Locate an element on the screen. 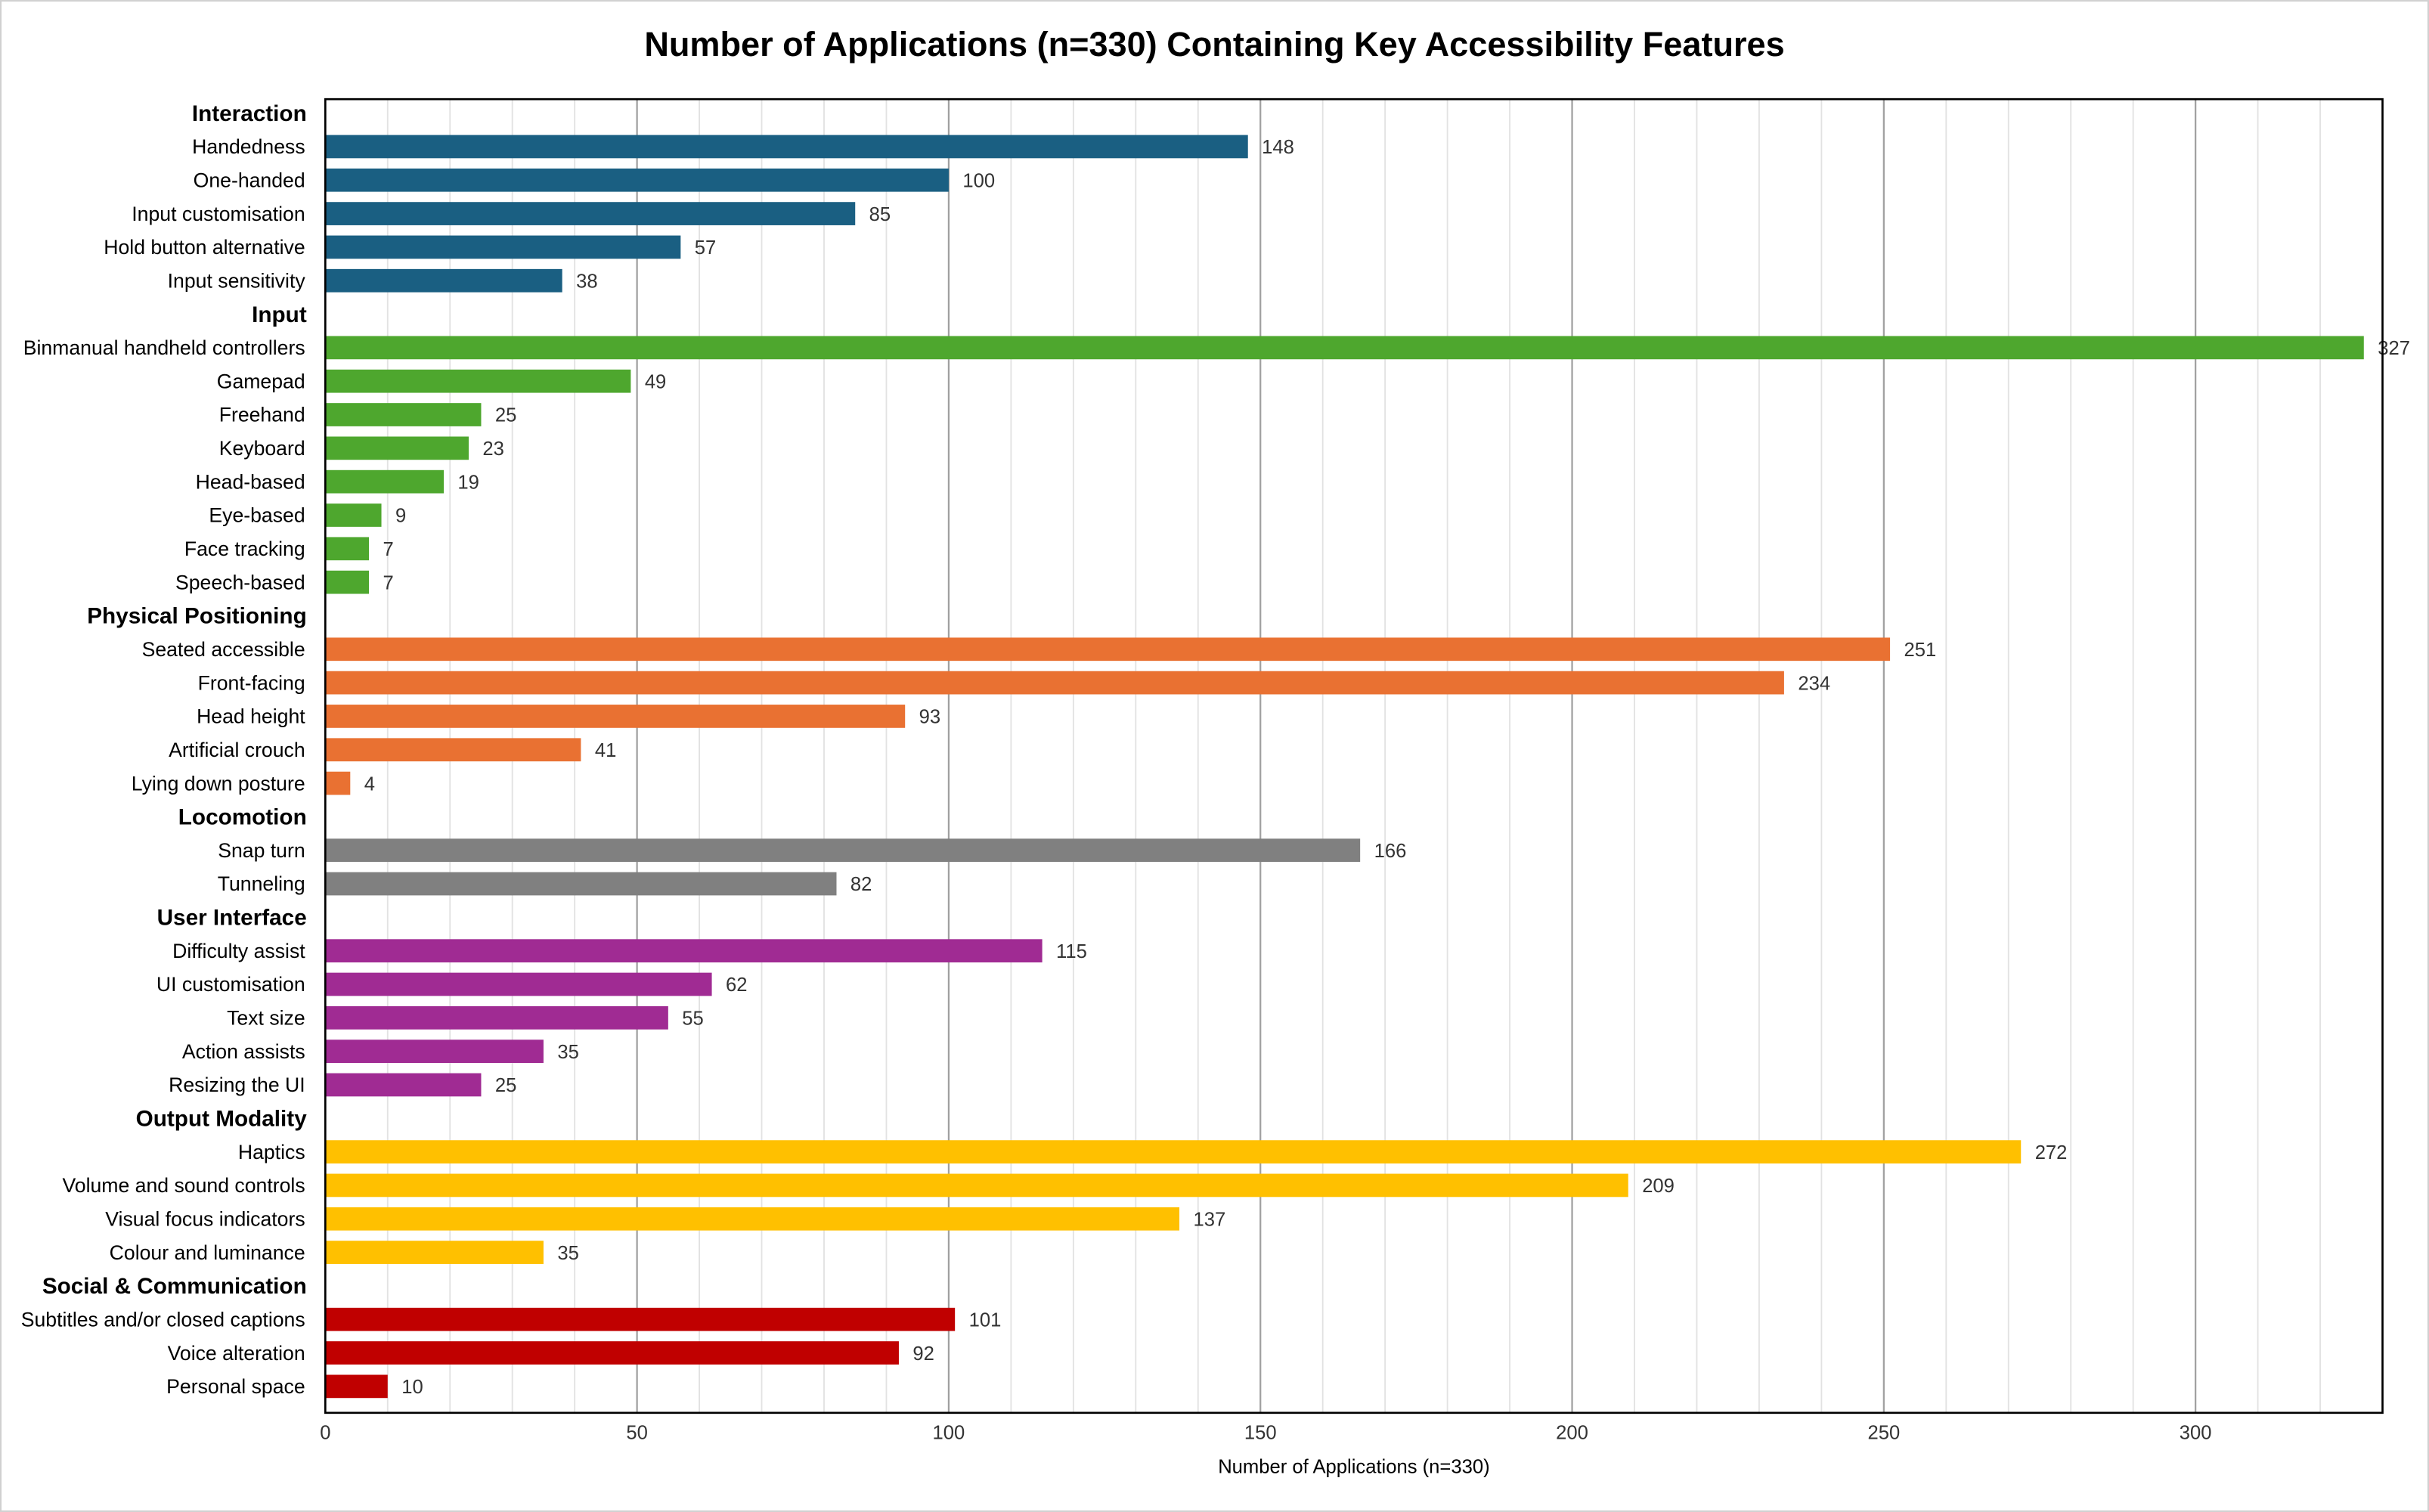 The width and height of the screenshot is (2429, 1512). data-label: 93 is located at coordinates (930, 717).